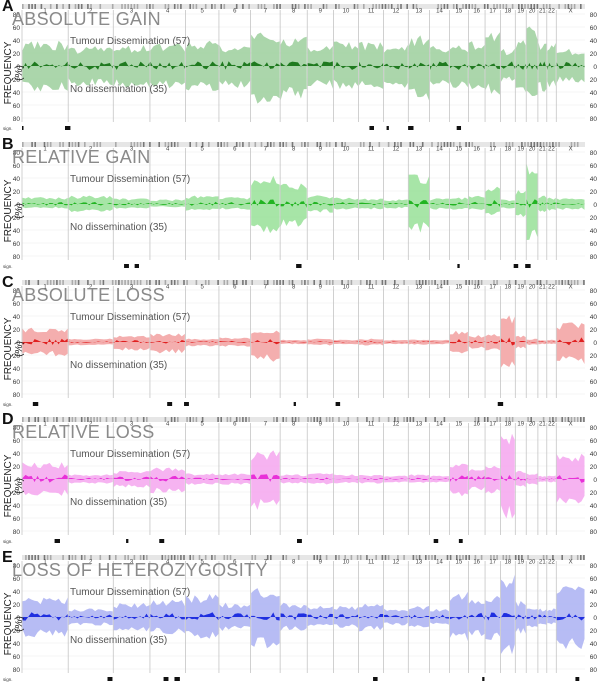 The width and height of the screenshot is (600, 688). What do you see at coordinates (594, 519) in the screenshot?
I see `y-tick-label-right: 60` at bounding box center [594, 519].